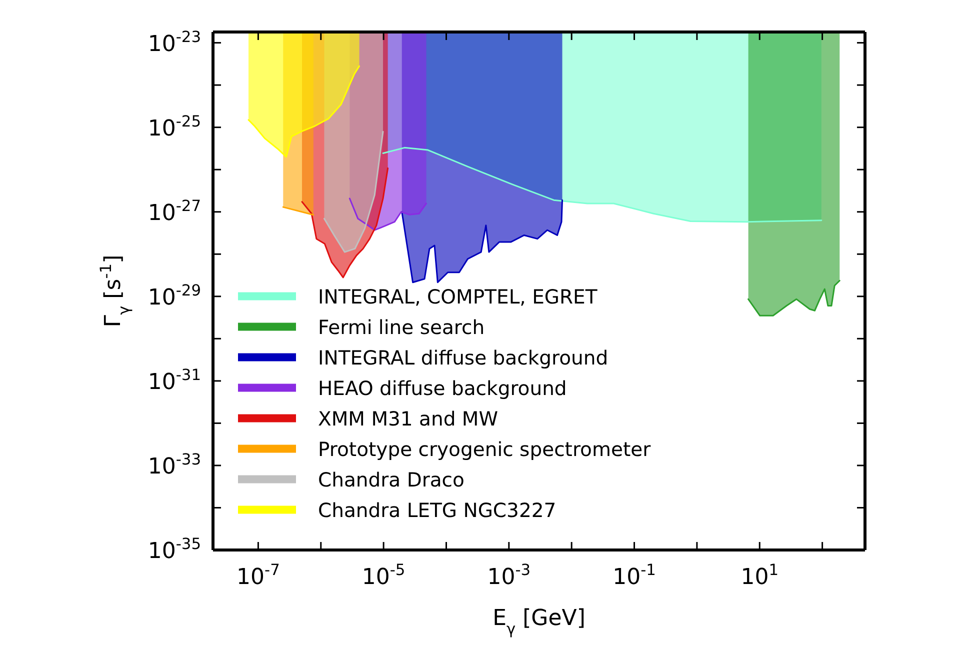 This screenshot has width=964, height=662. Describe the element at coordinates (442, 388) in the screenshot. I see `legend-label: HEAO diffuse background` at that location.